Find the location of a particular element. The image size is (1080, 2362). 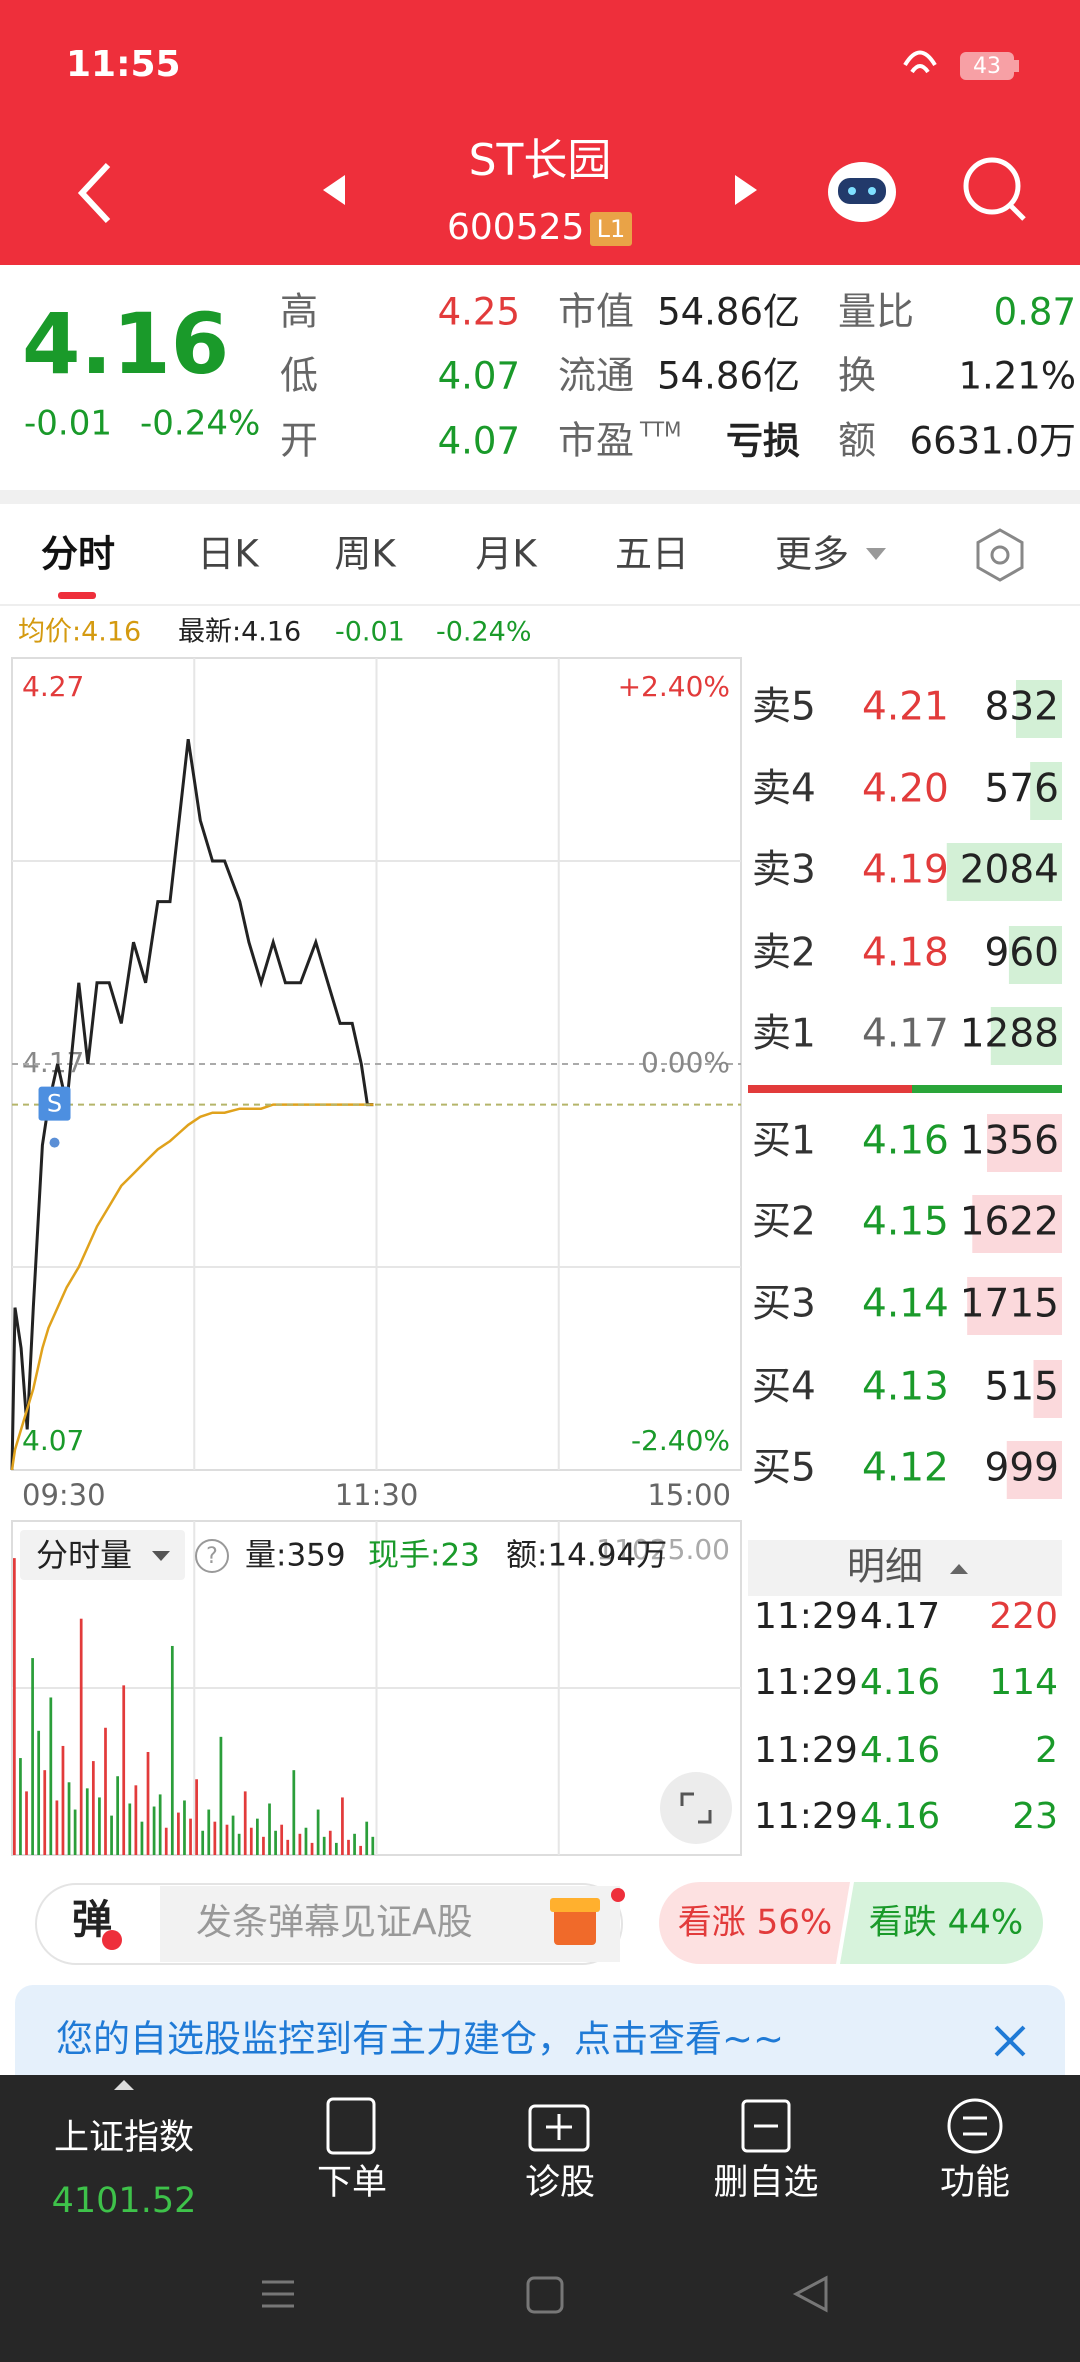

banner-close is located at coordinates (1010, 2041).